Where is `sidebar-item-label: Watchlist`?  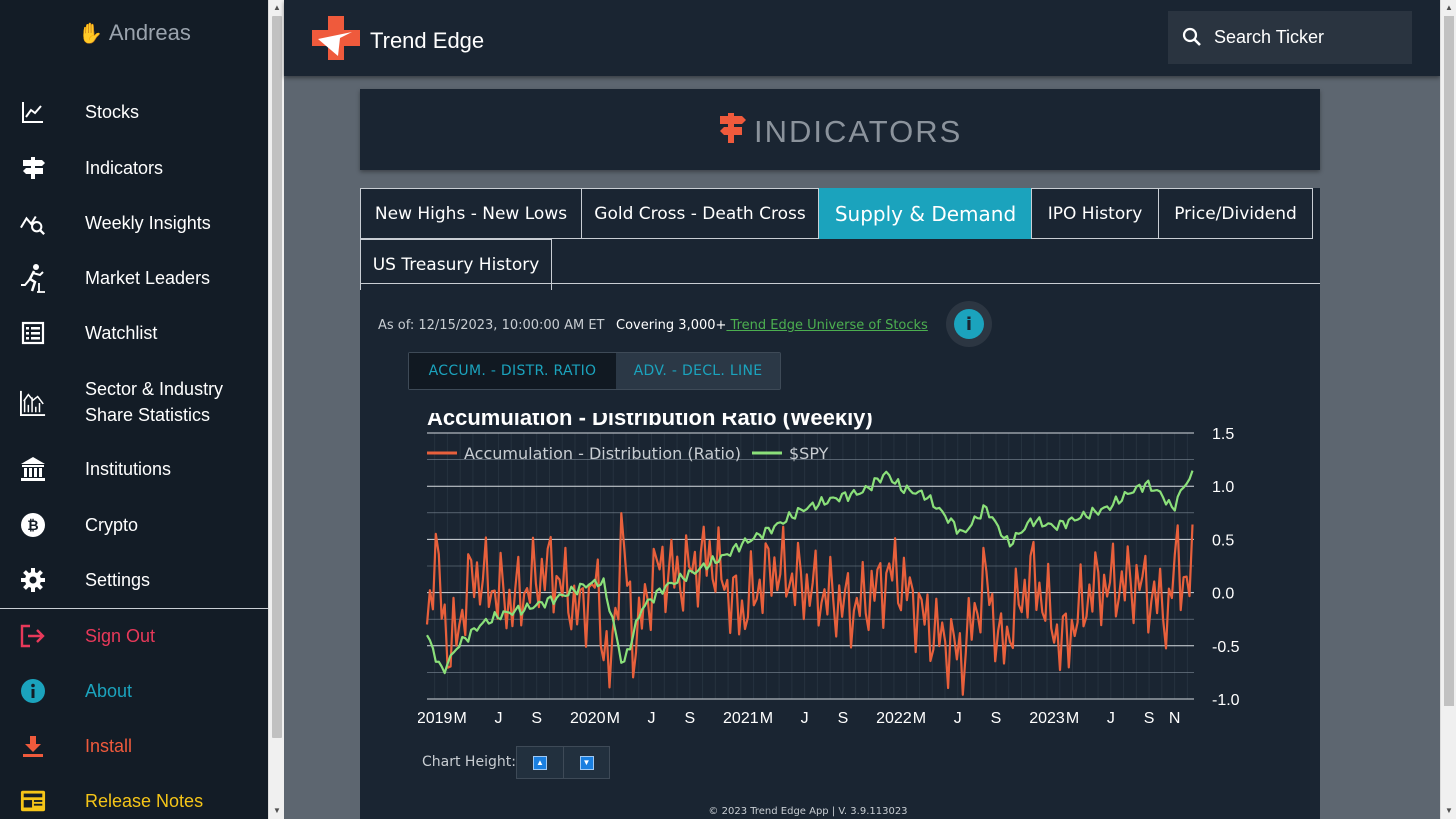 sidebar-item-label: Watchlist is located at coordinates (121, 333).